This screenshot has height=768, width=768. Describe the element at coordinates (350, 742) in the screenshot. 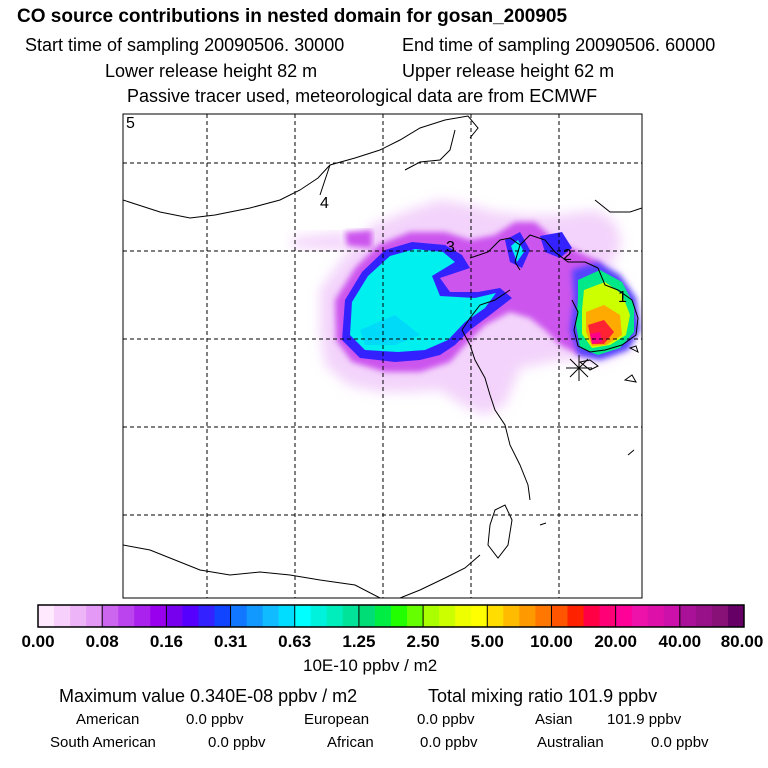

I see `african-label: African` at that location.